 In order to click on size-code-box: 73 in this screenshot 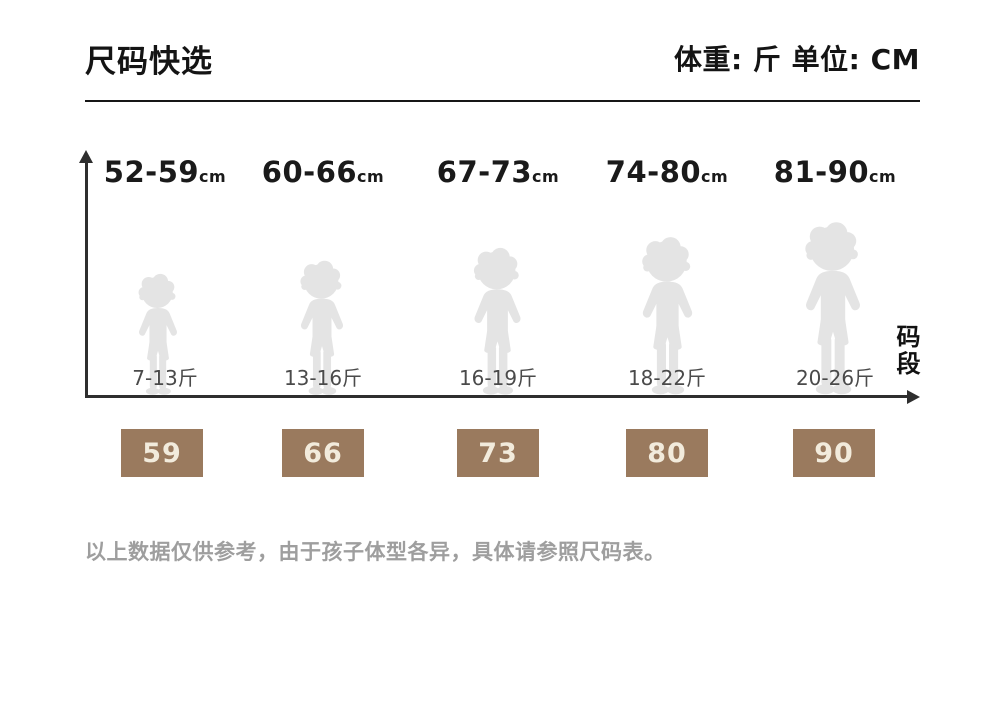, I will do `click(498, 453)`.